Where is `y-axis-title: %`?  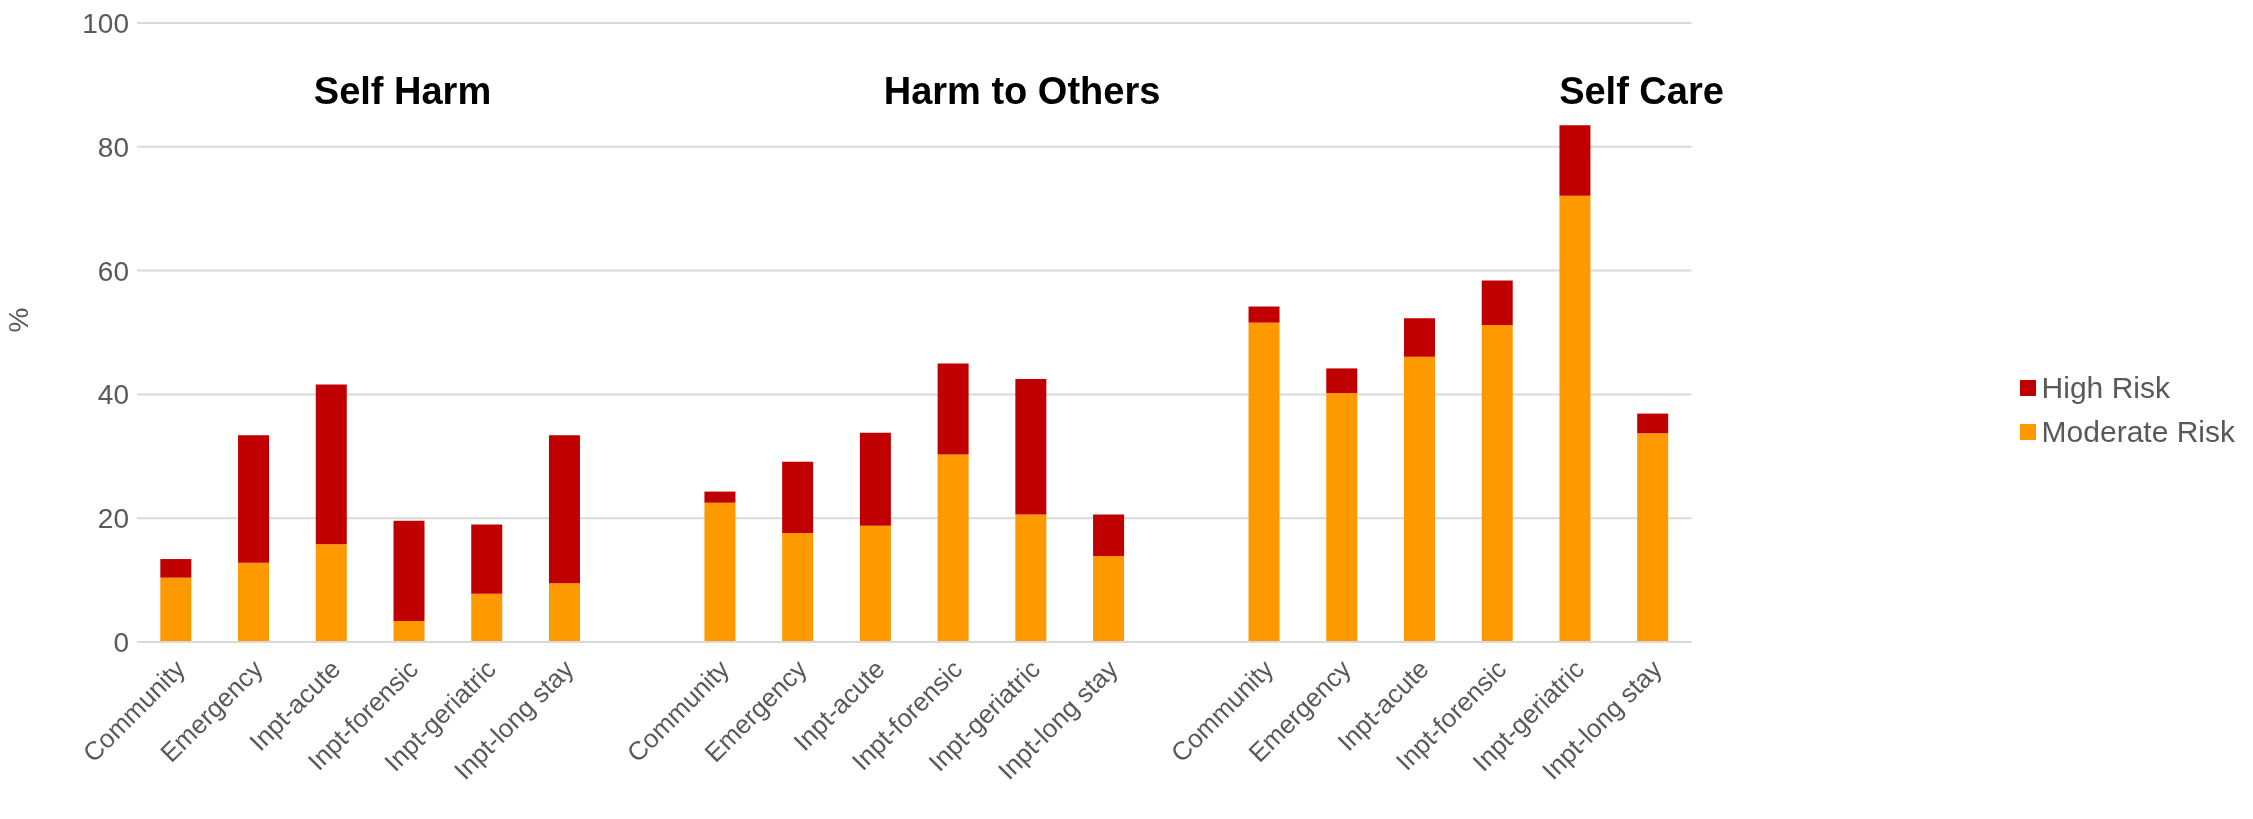 y-axis-title: % is located at coordinates (18, 320).